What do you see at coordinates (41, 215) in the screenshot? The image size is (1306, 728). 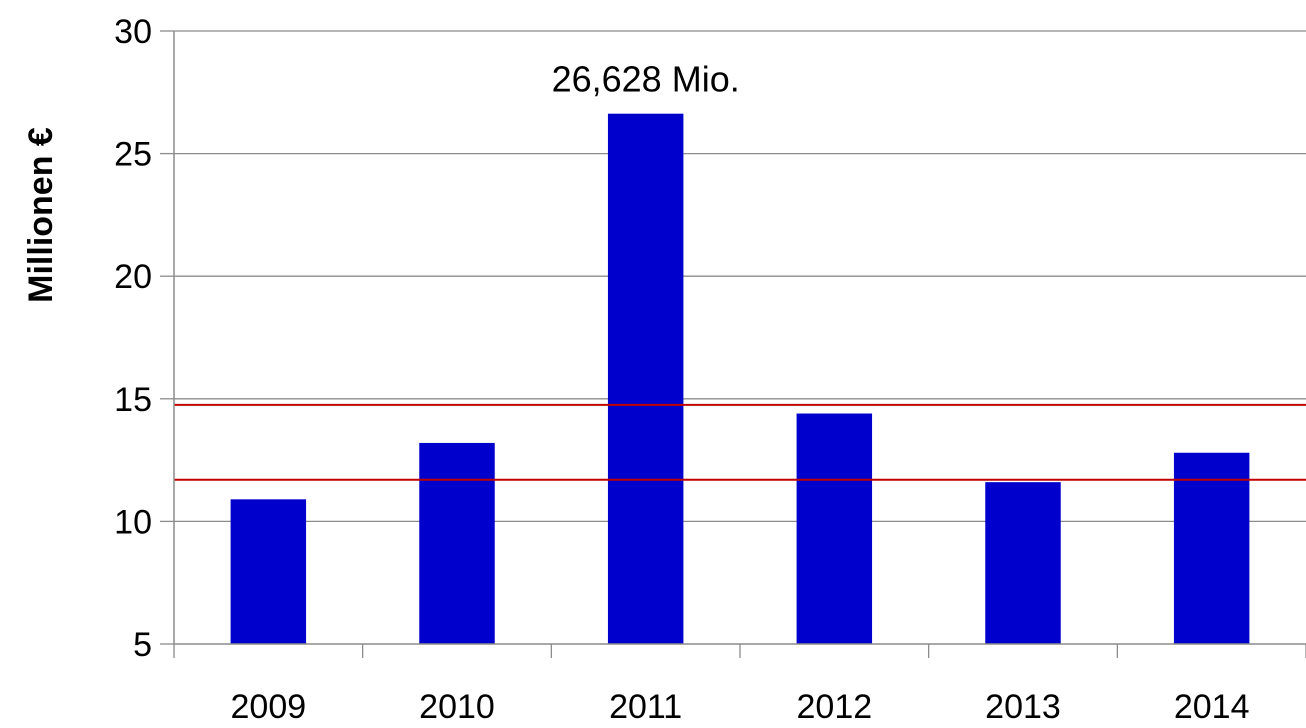 I see `y-axis-title: Millionen €` at bounding box center [41, 215].